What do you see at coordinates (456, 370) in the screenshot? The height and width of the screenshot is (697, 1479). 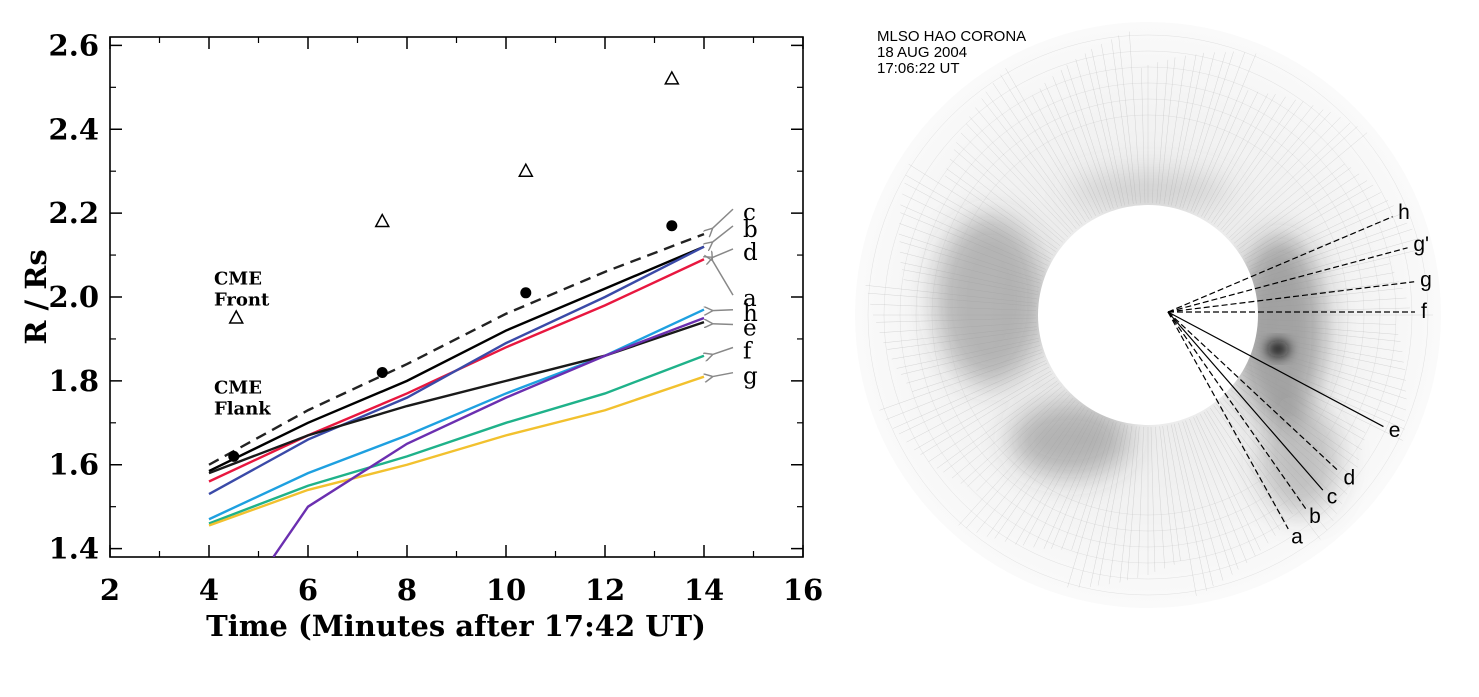 I see `series-line-a` at bounding box center [456, 370].